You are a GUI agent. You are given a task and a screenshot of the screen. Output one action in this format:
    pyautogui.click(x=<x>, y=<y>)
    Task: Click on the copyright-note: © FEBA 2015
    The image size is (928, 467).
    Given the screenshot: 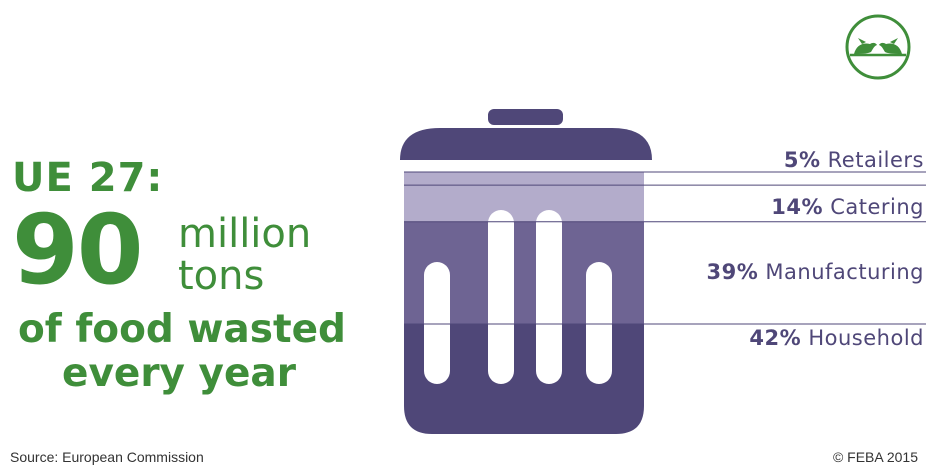 What is the action you would take?
    pyautogui.click(x=875, y=457)
    